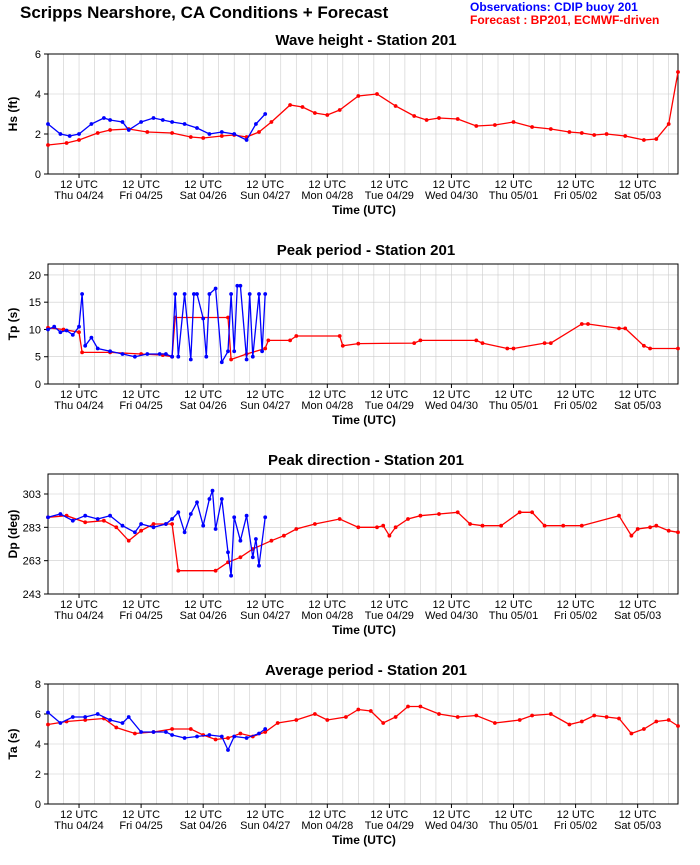 The image size is (700, 865). Describe the element at coordinates (554, 7) in the screenshot. I see `legend-observations: Observations: CDIP buoy 201` at that location.